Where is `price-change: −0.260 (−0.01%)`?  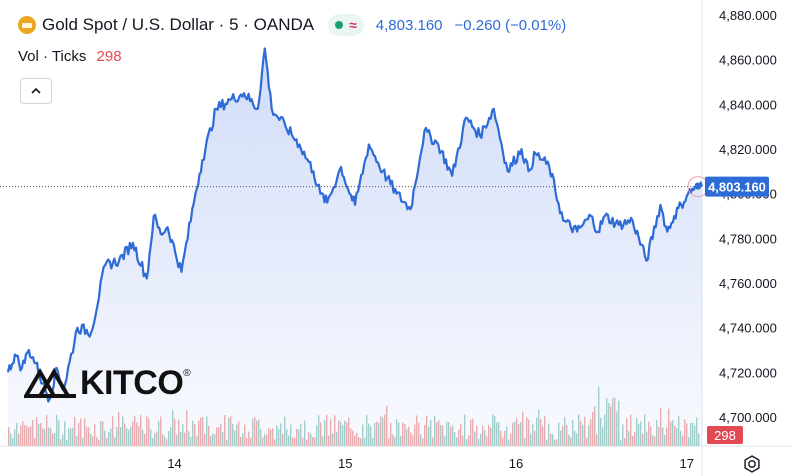 price-change: −0.260 (−0.01%) is located at coordinates (510, 25).